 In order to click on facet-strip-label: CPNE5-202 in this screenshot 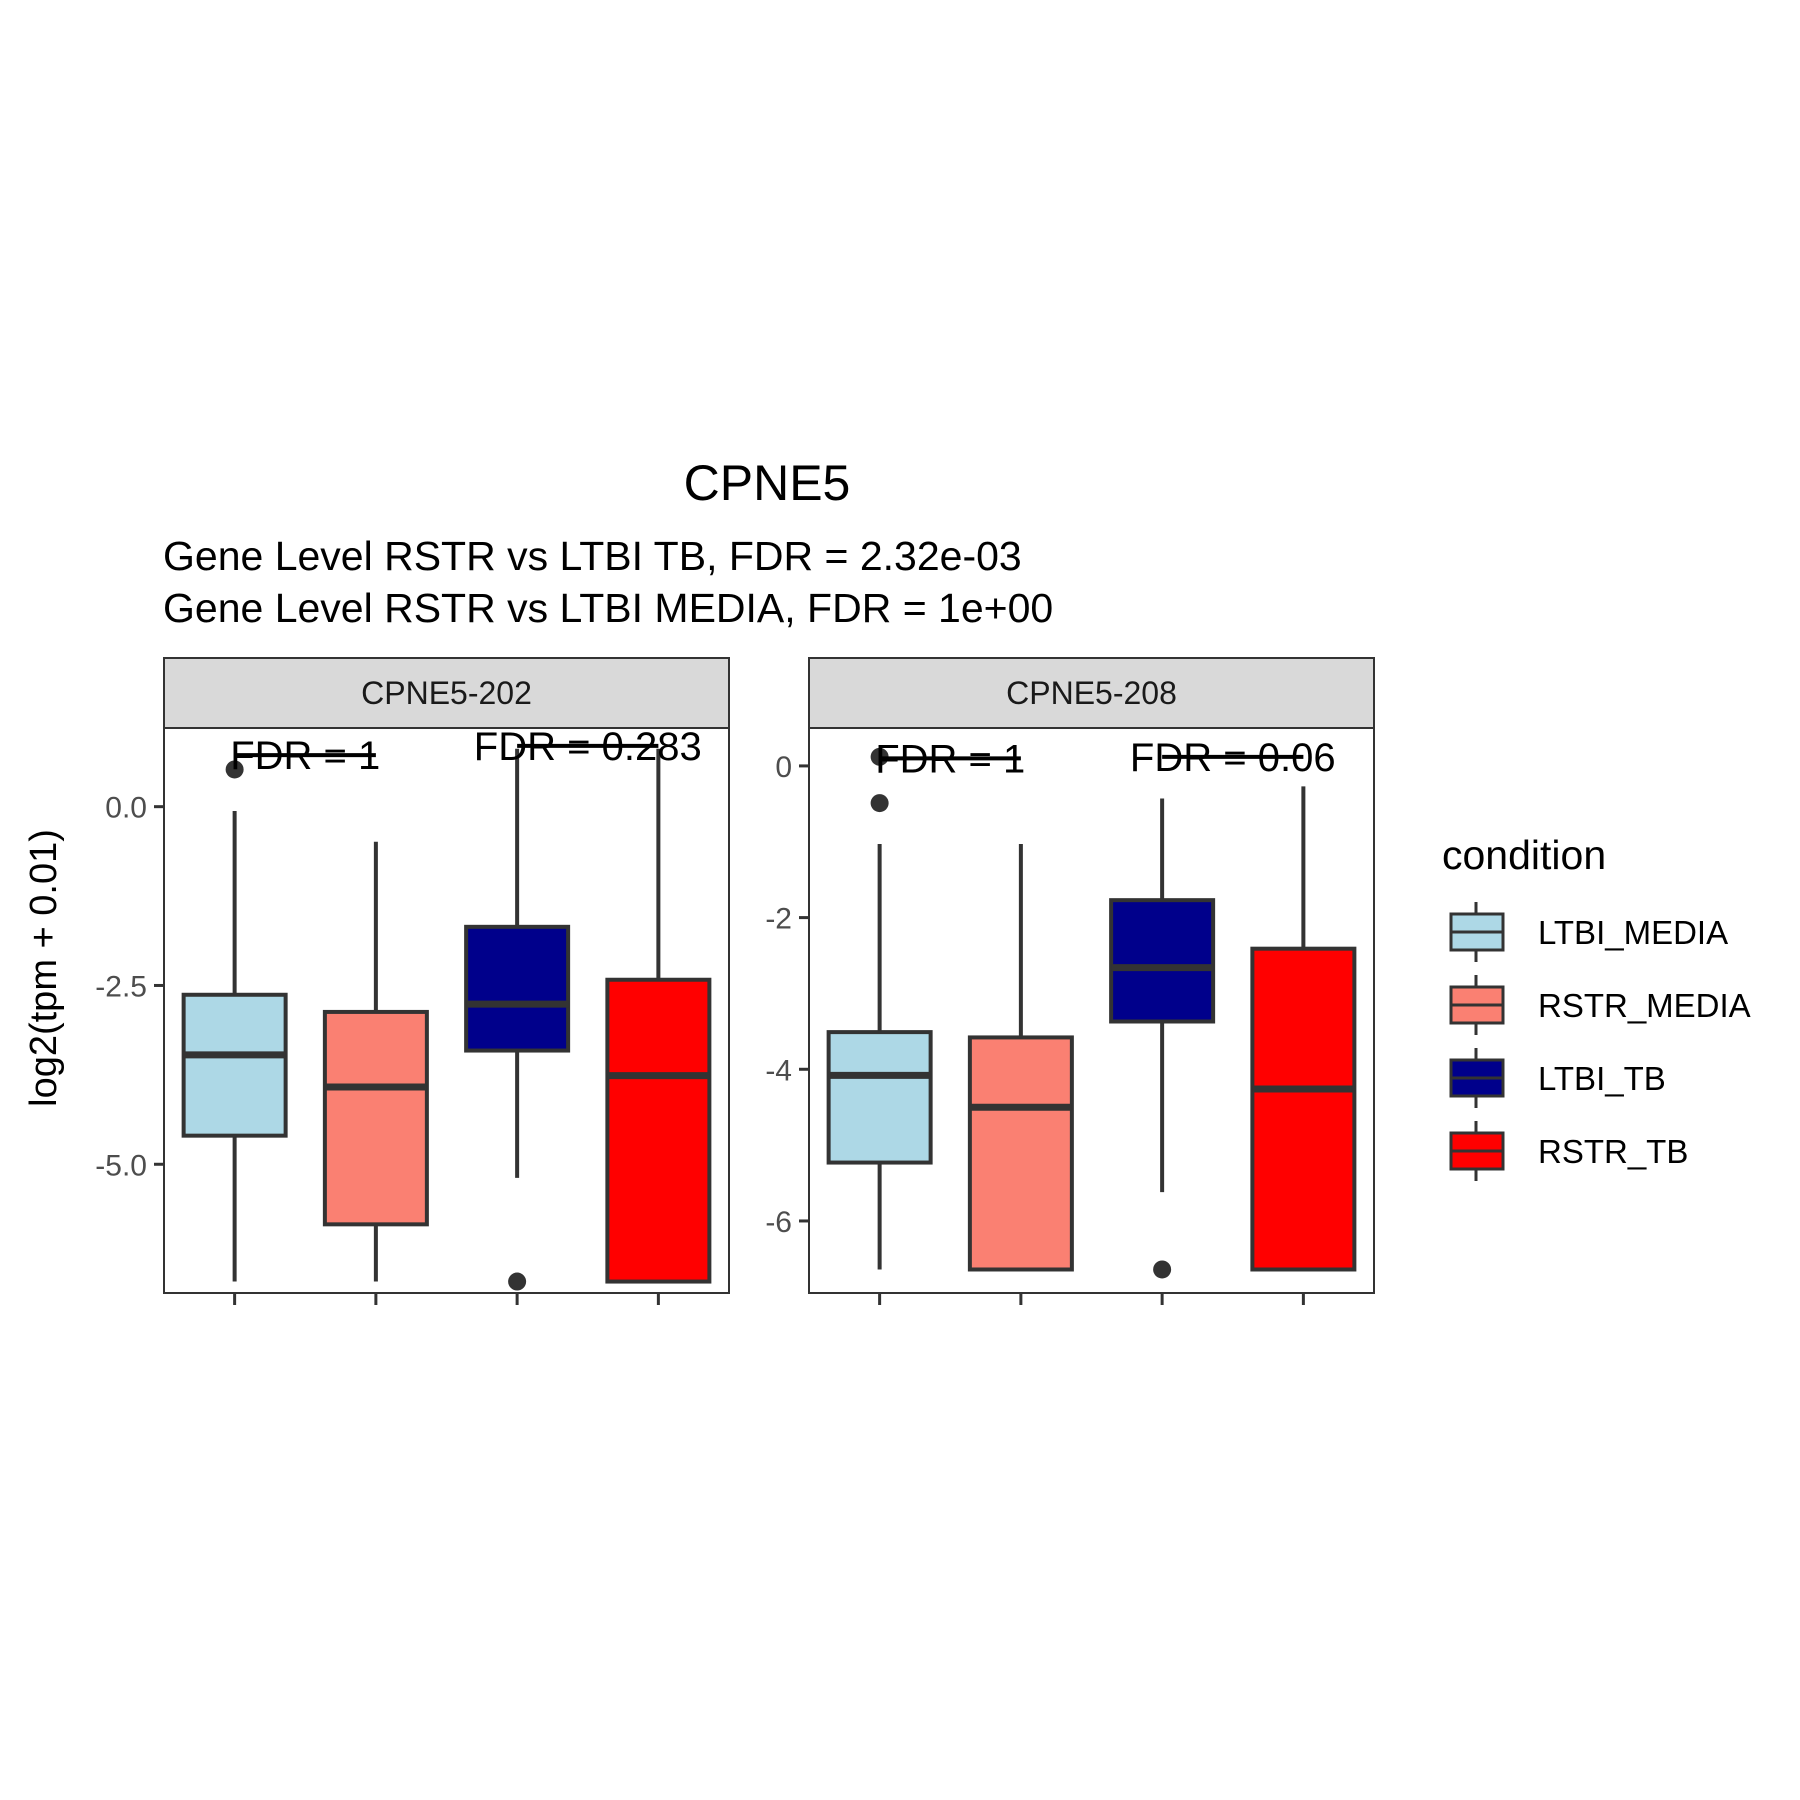, I will do `click(446, 693)`.